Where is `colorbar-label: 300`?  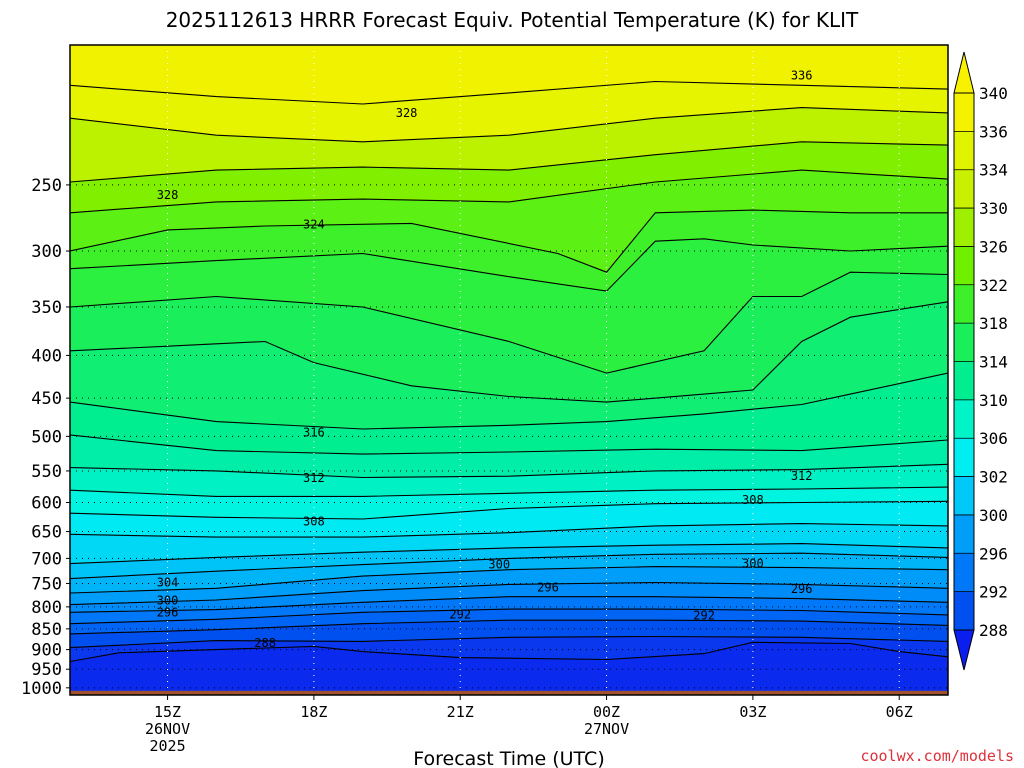
colorbar-label: 300 is located at coordinates (993, 515).